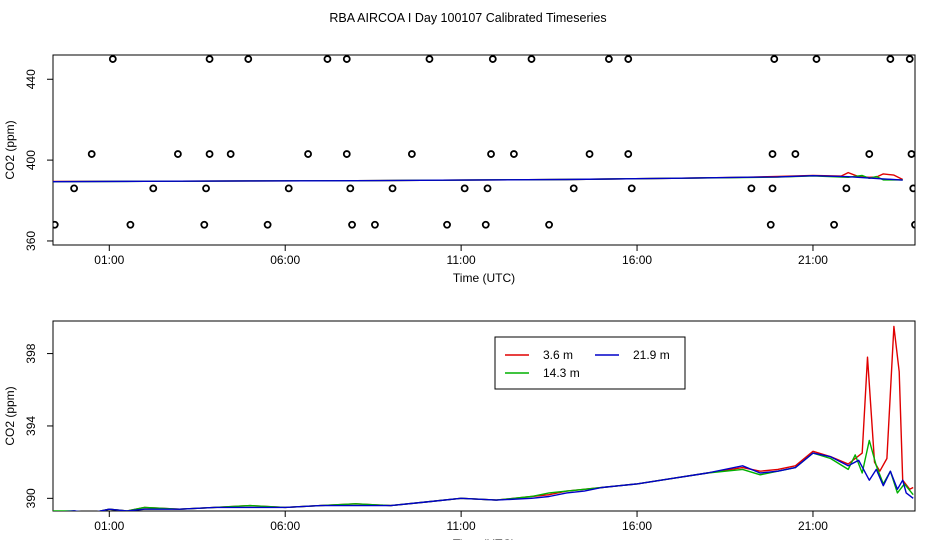 The width and height of the screenshot is (936, 545). What do you see at coordinates (561, 373) in the screenshot?
I see `legend-entry: 14.3 m` at bounding box center [561, 373].